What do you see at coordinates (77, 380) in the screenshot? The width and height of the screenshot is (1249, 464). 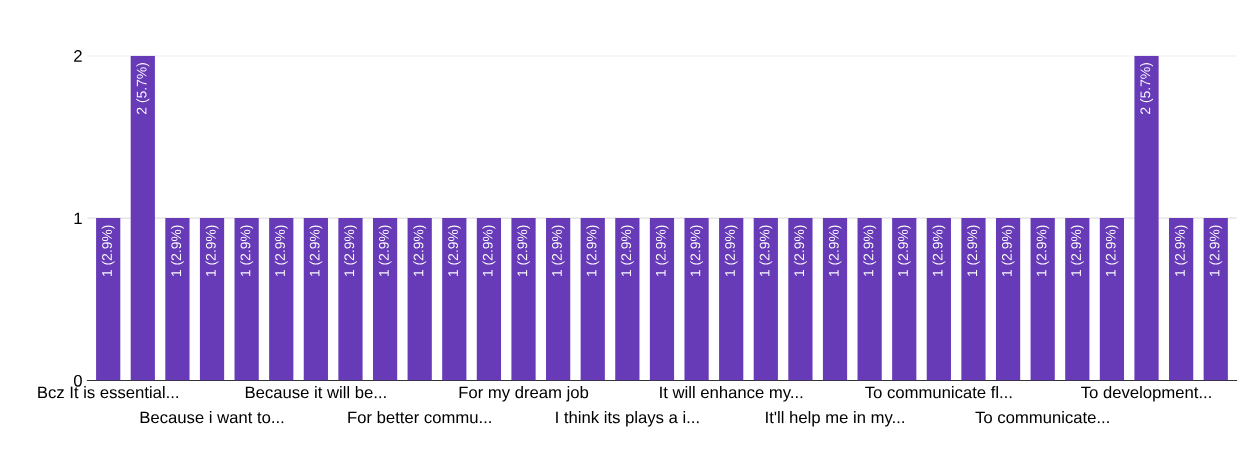 I see `y-tick-label: 0` at bounding box center [77, 380].